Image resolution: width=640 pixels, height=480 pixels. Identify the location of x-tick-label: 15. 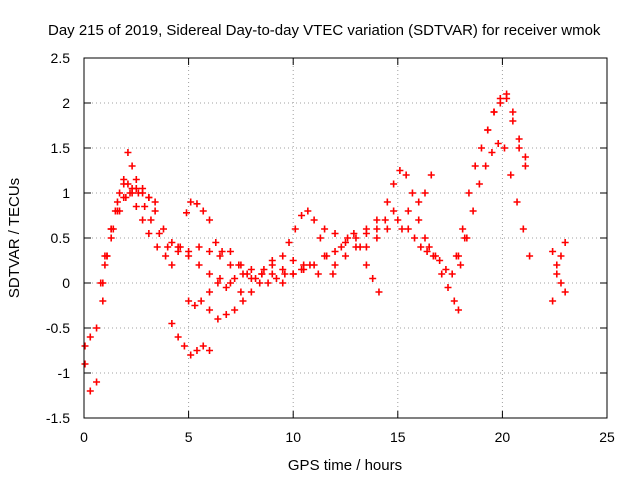
(398, 437).